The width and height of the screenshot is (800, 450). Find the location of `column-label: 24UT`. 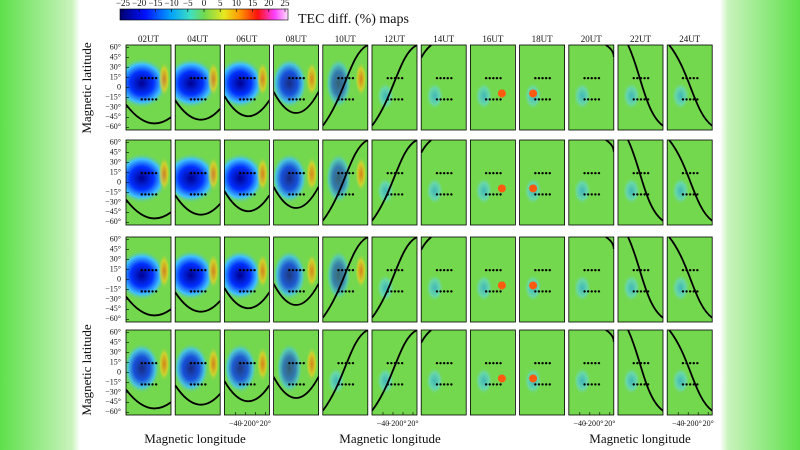

column-label: 24UT is located at coordinates (689, 39).